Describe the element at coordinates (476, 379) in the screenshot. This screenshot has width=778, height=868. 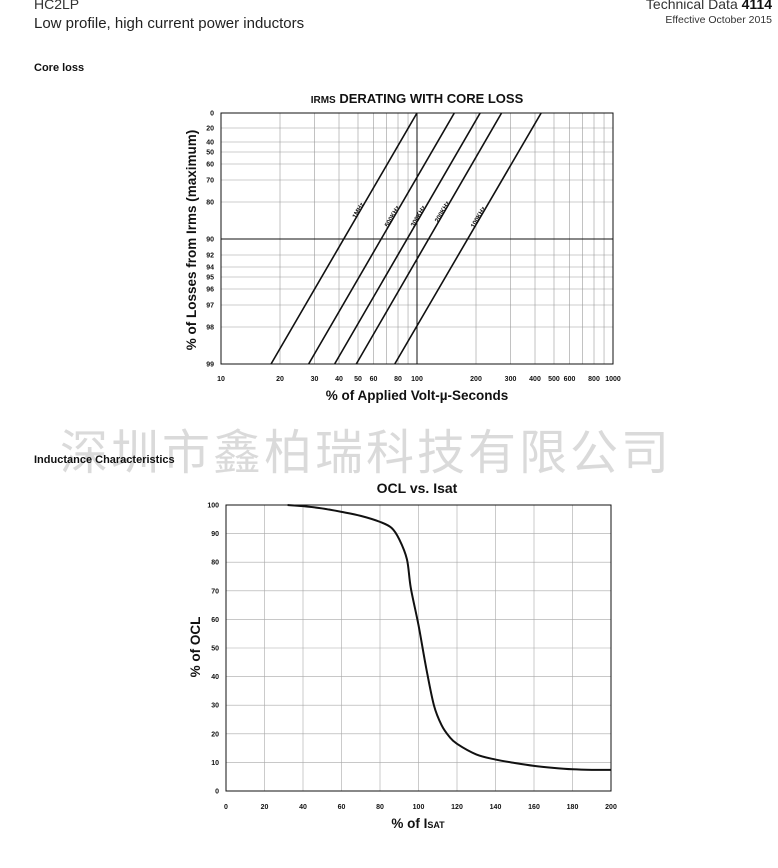
I see `chart1-x-tick: 200` at that location.